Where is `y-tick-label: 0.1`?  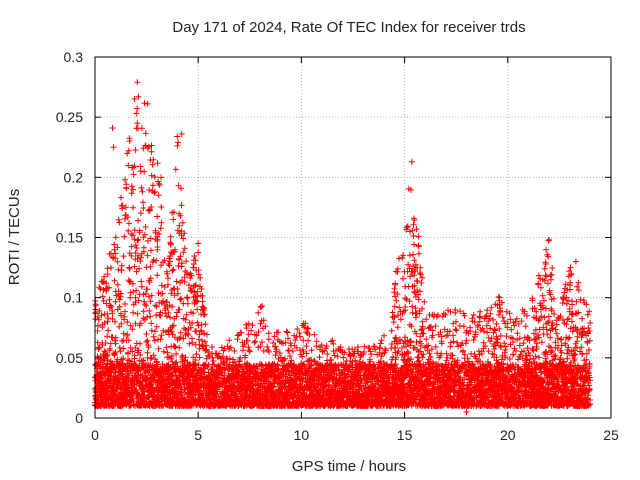 y-tick-label: 0.1 is located at coordinates (74, 298).